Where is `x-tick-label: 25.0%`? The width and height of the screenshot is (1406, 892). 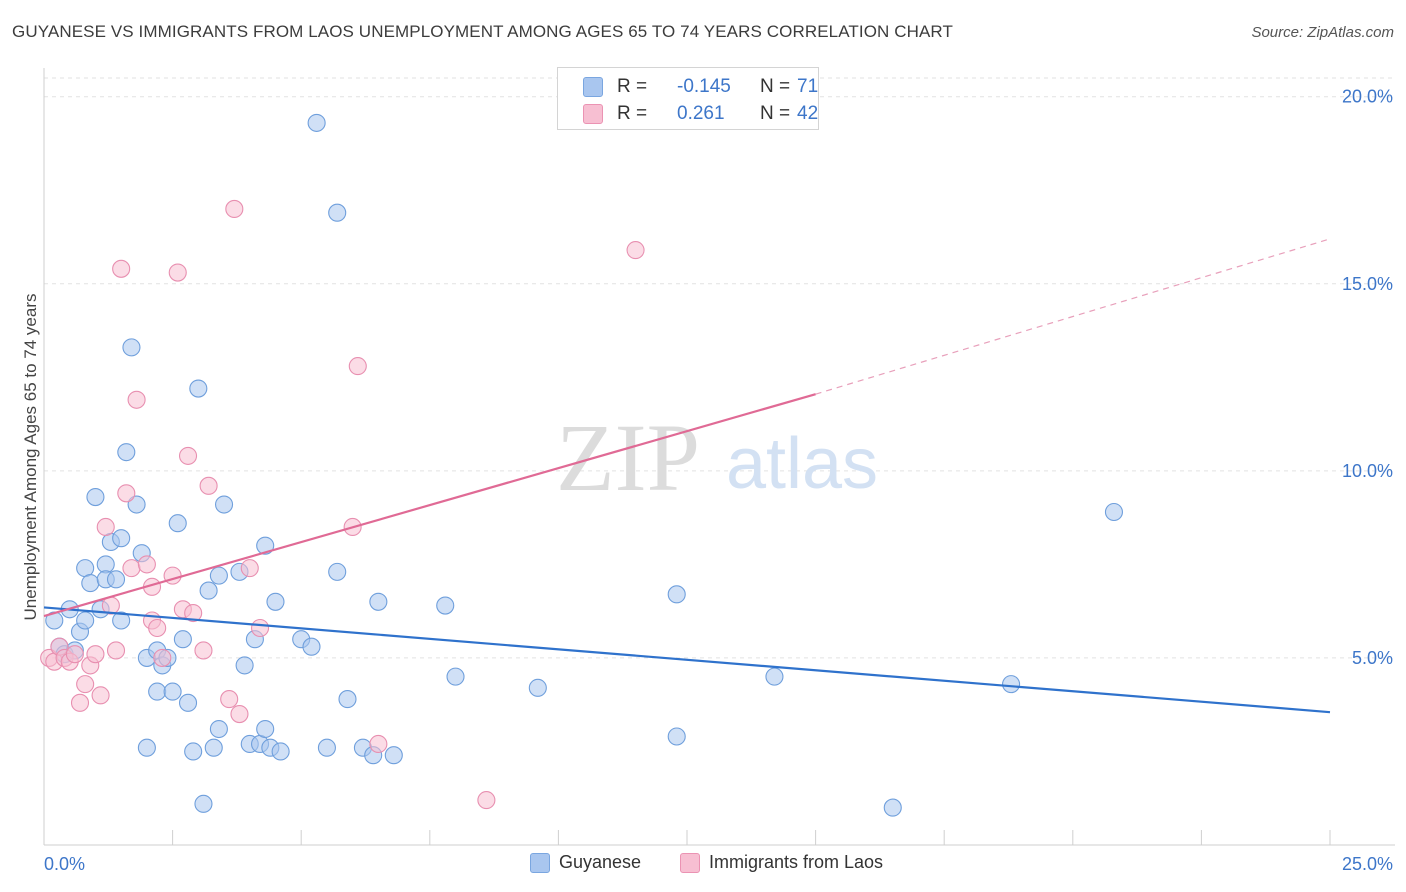 x-tick-label: 25.0% is located at coordinates (1367, 864).